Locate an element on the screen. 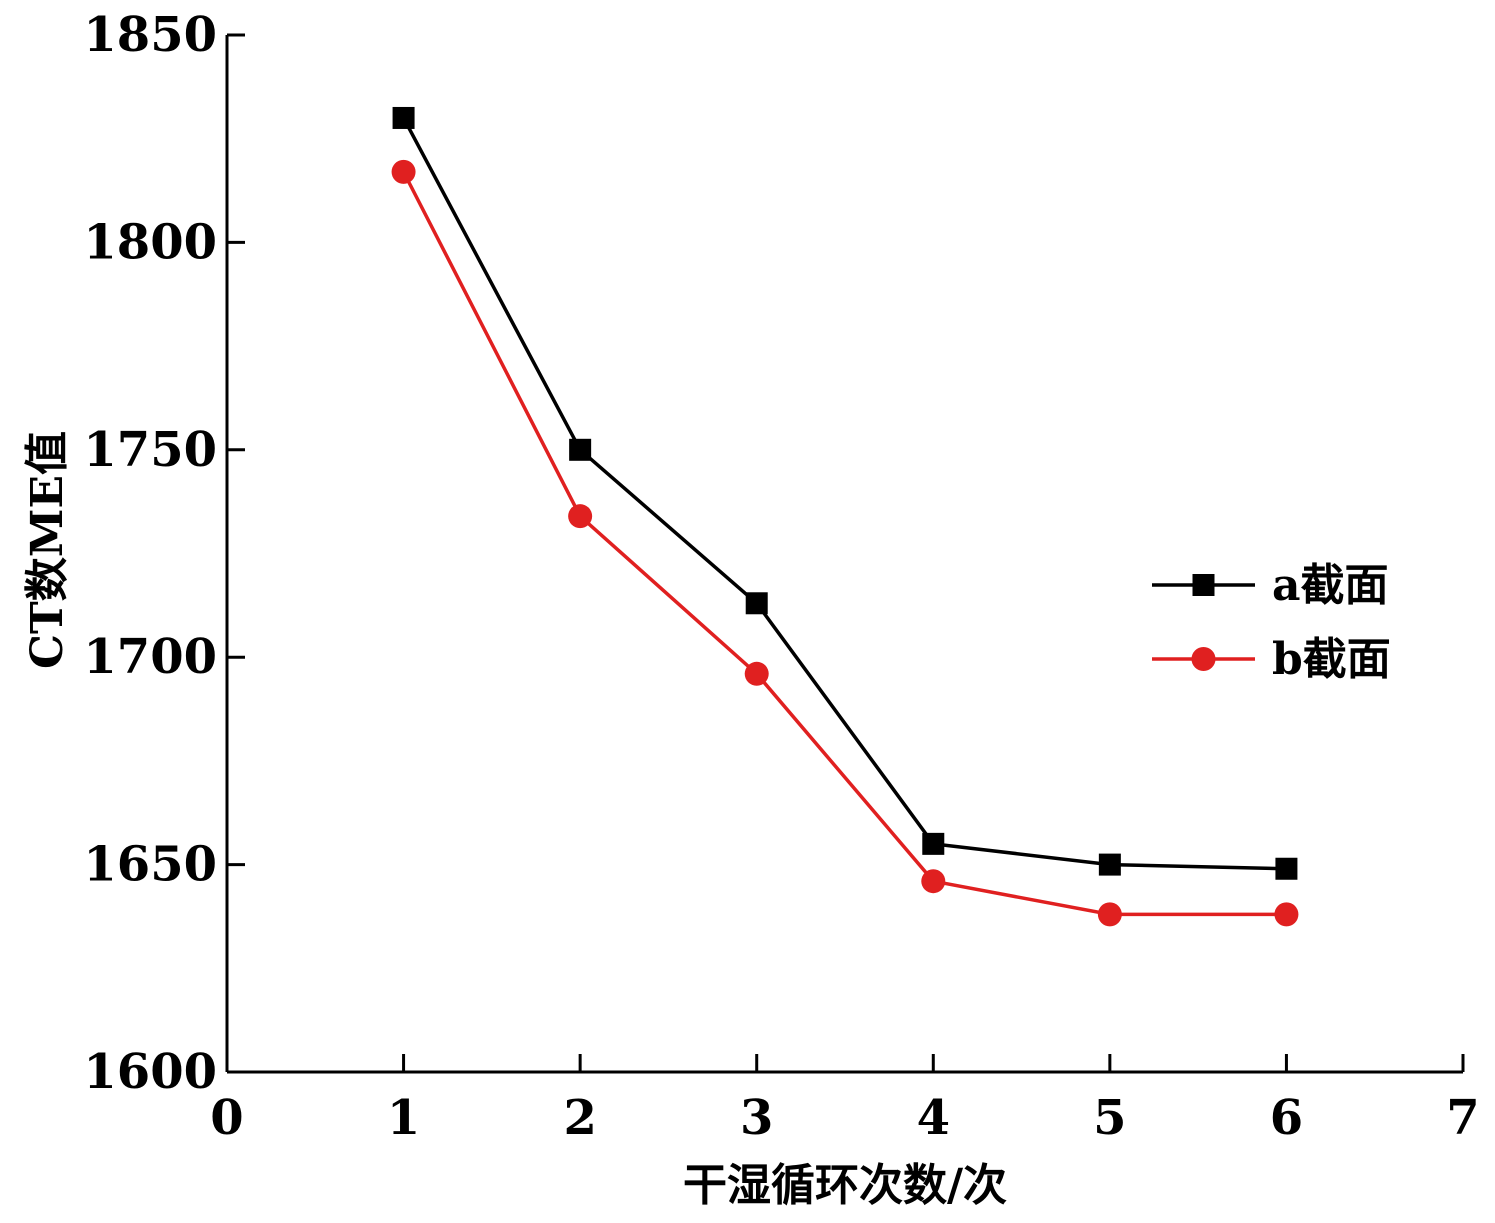 This screenshot has height=1223, width=1495. x-tick-label: 6 is located at coordinates (1286, 1118).